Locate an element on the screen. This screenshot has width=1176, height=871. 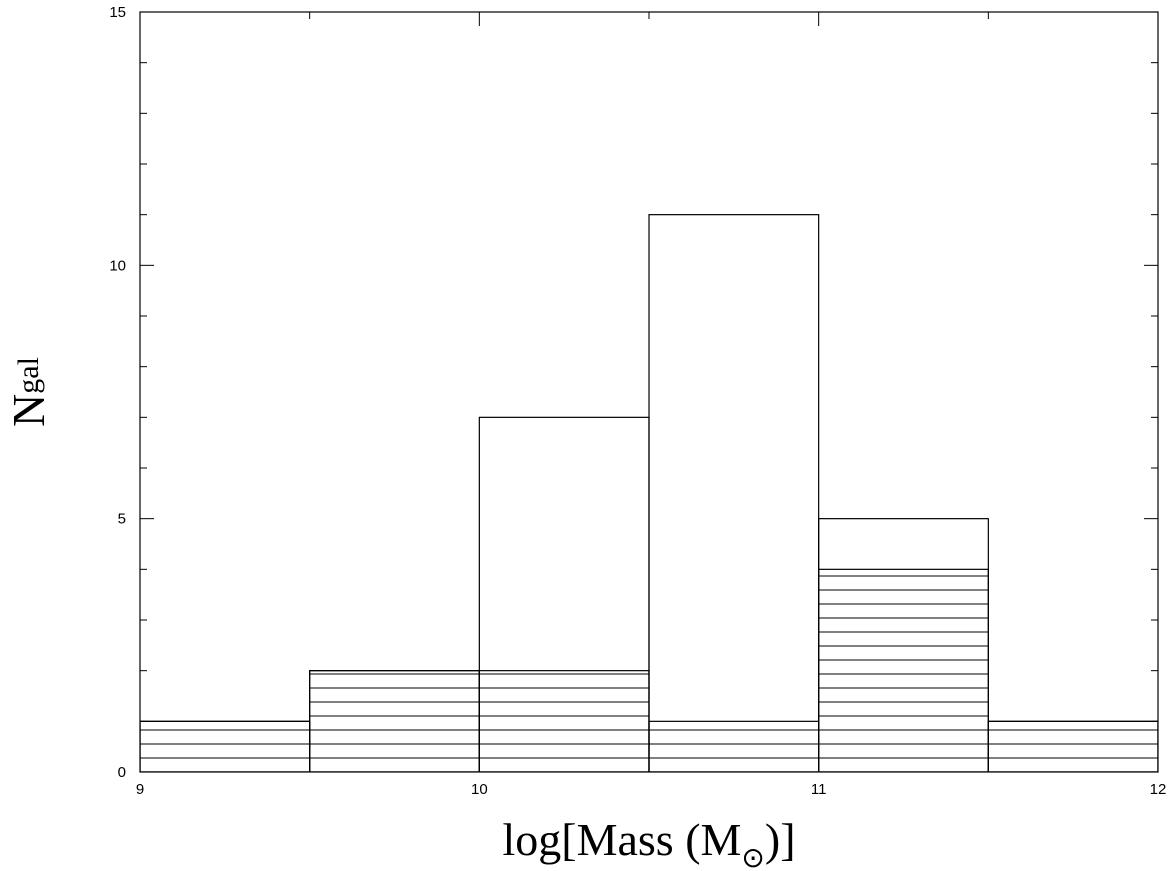
x-axis-title-close: )] is located at coordinates (780, 839).